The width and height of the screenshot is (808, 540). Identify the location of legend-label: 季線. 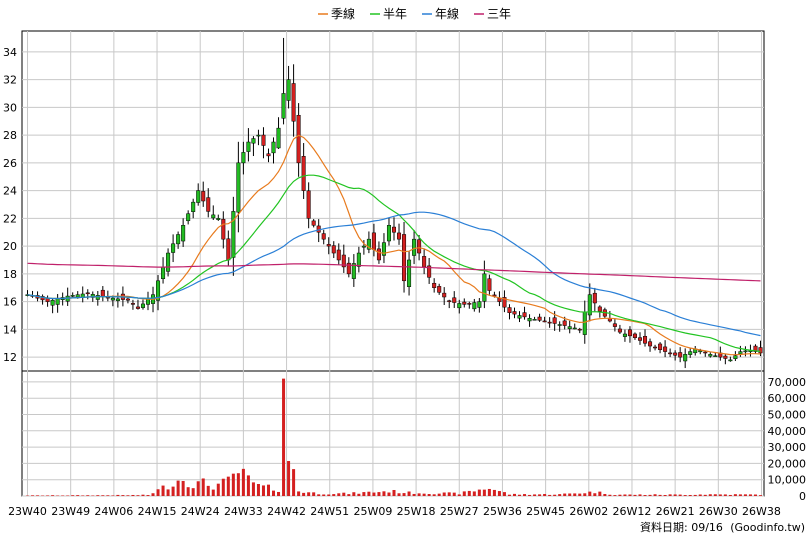
(343, 13).